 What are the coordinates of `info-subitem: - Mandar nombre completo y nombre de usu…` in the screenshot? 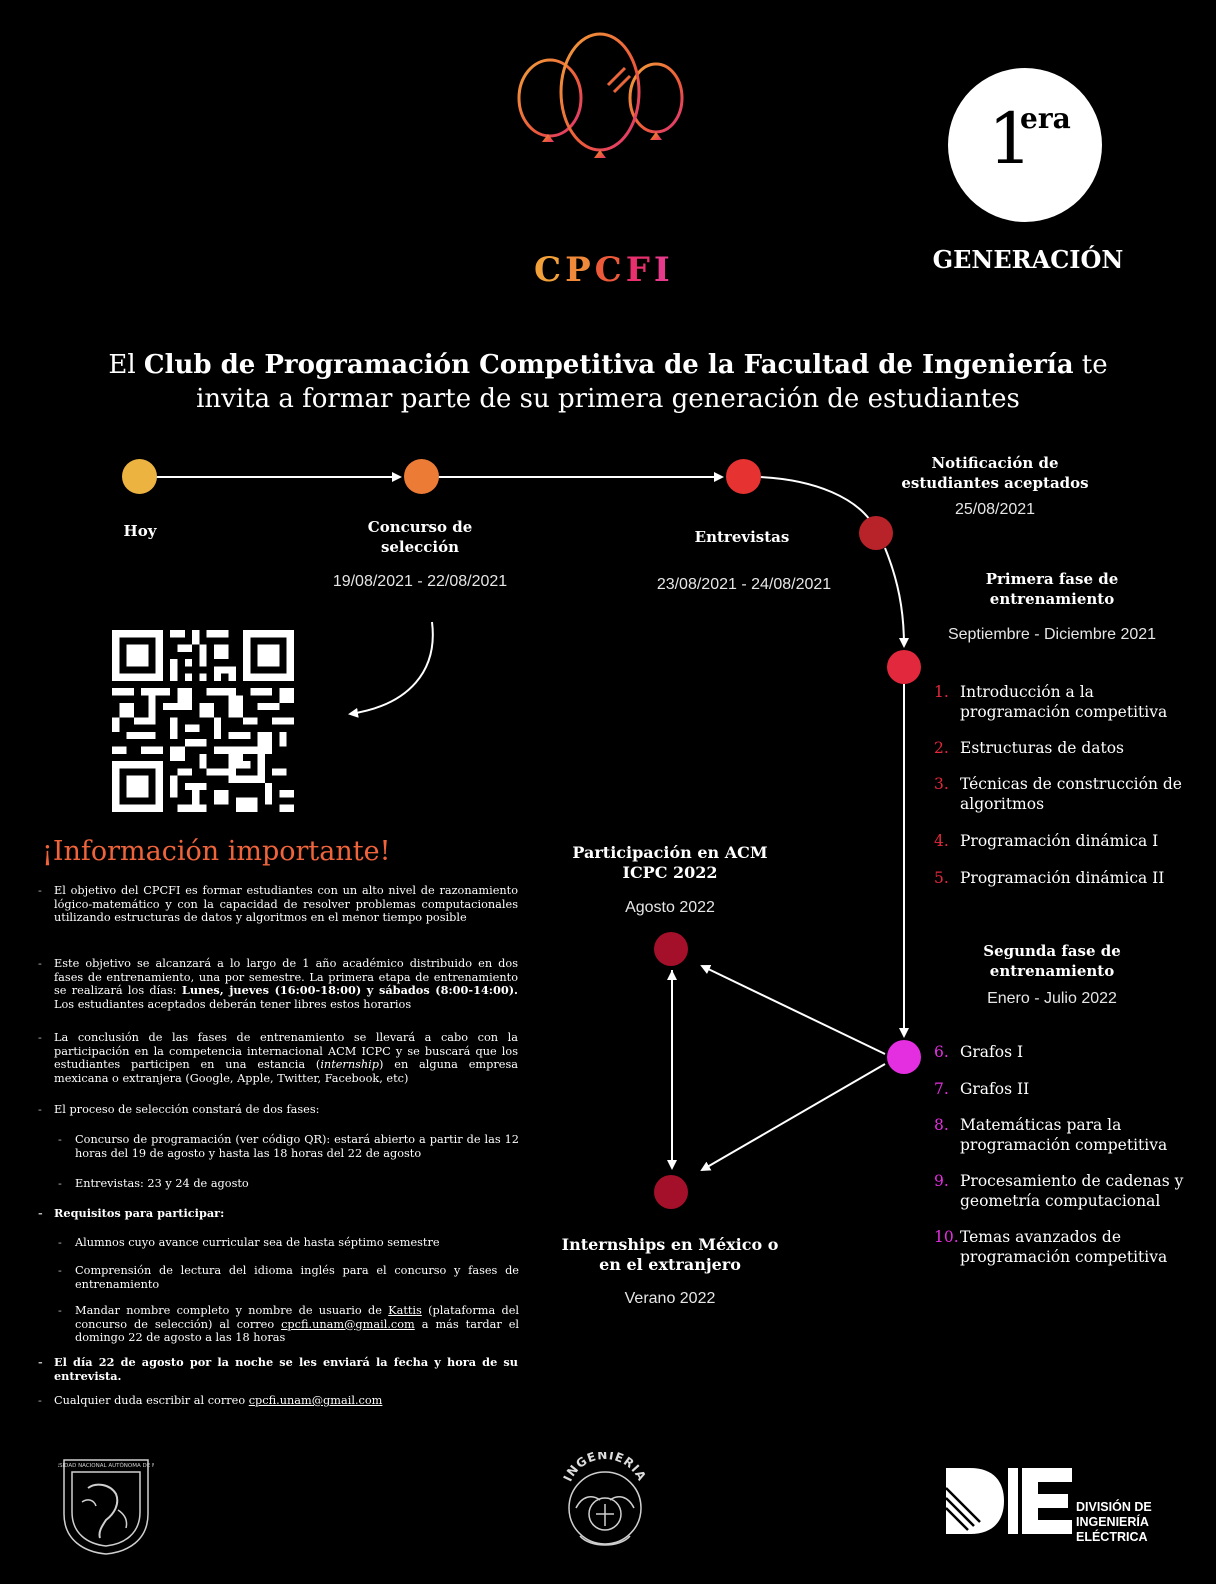 It's located at (289, 1325).